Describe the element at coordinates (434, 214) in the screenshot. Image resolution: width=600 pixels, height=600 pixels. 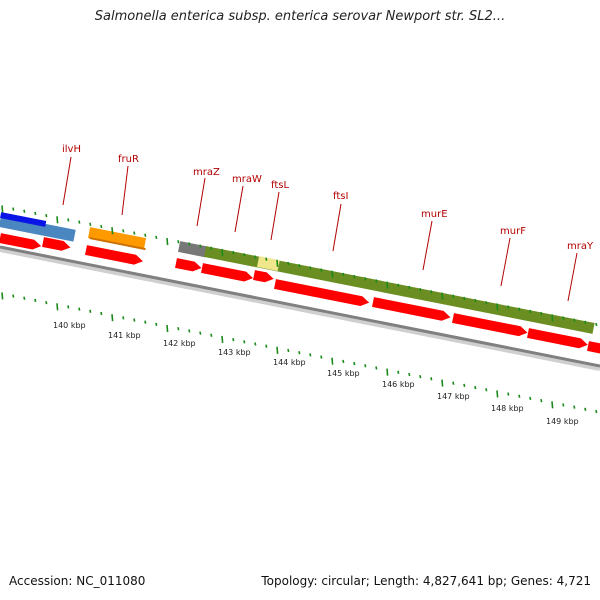
I see `gene-label-murE: murE` at that location.